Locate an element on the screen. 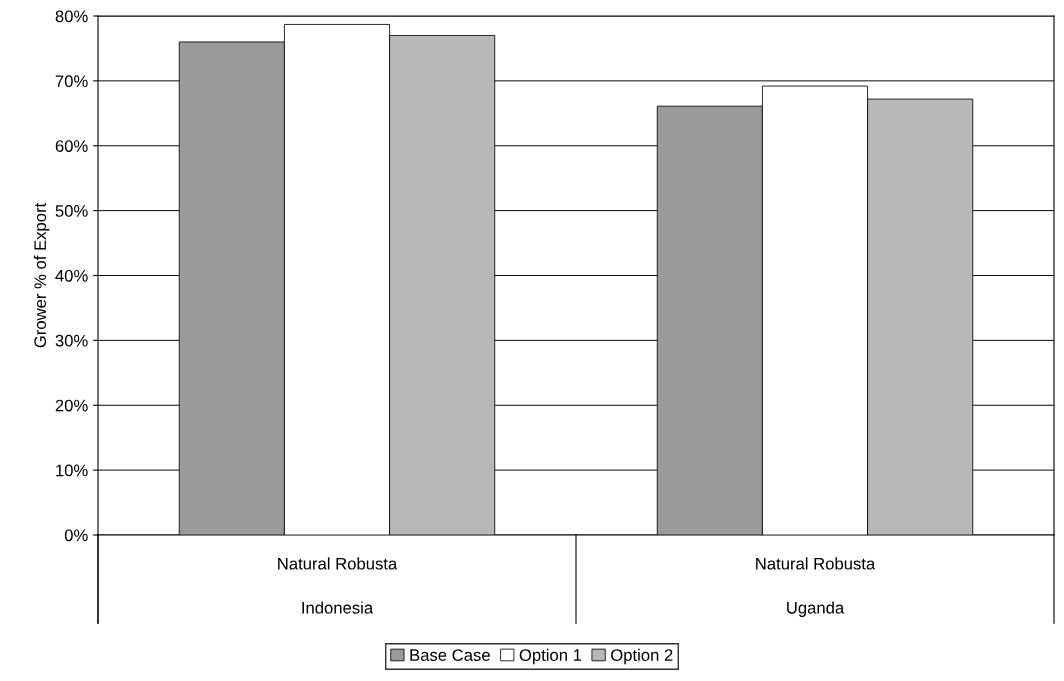 The width and height of the screenshot is (1064, 681). y-tick-label: 60% is located at coordinates (71, 146).